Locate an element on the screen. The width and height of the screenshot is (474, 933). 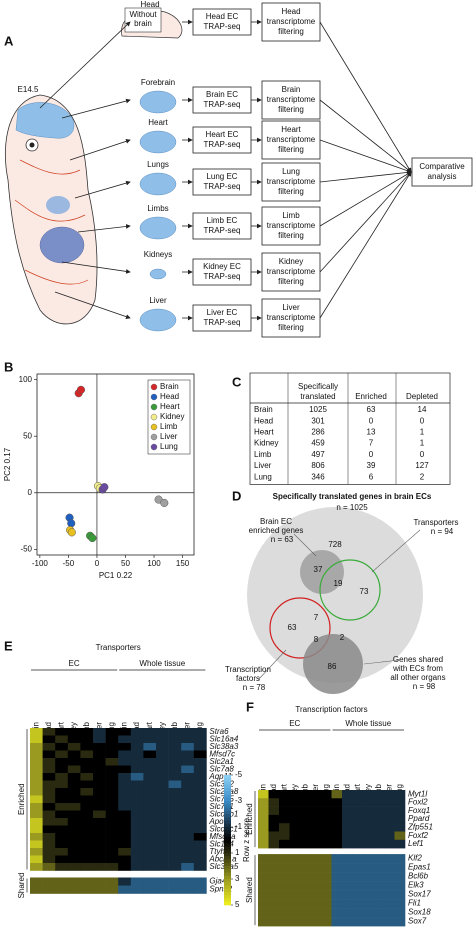
venn-count: 19 is located at coordinates (338, 583).